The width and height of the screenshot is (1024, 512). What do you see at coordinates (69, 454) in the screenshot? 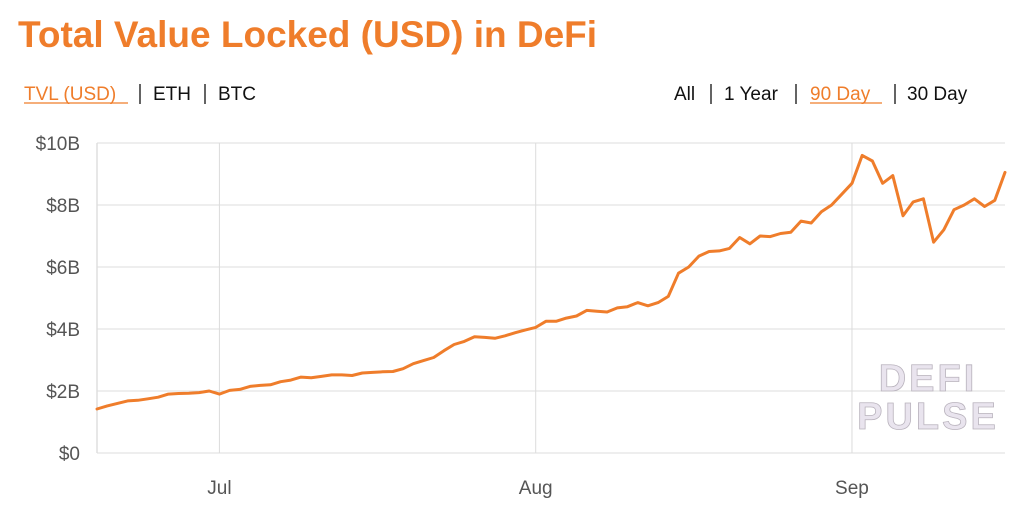
I see `y-tick-label: $0` at bounding box center [69, 454].